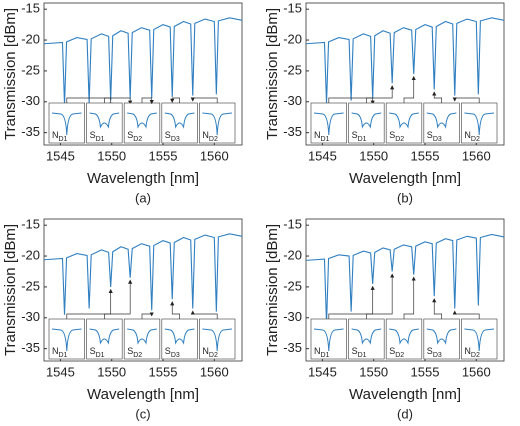 The width and height of the screenshot is (520, 426). Describe the element at coordinates (30, 69) in the screenshot. I see `y-tick-label: -25` at that location.